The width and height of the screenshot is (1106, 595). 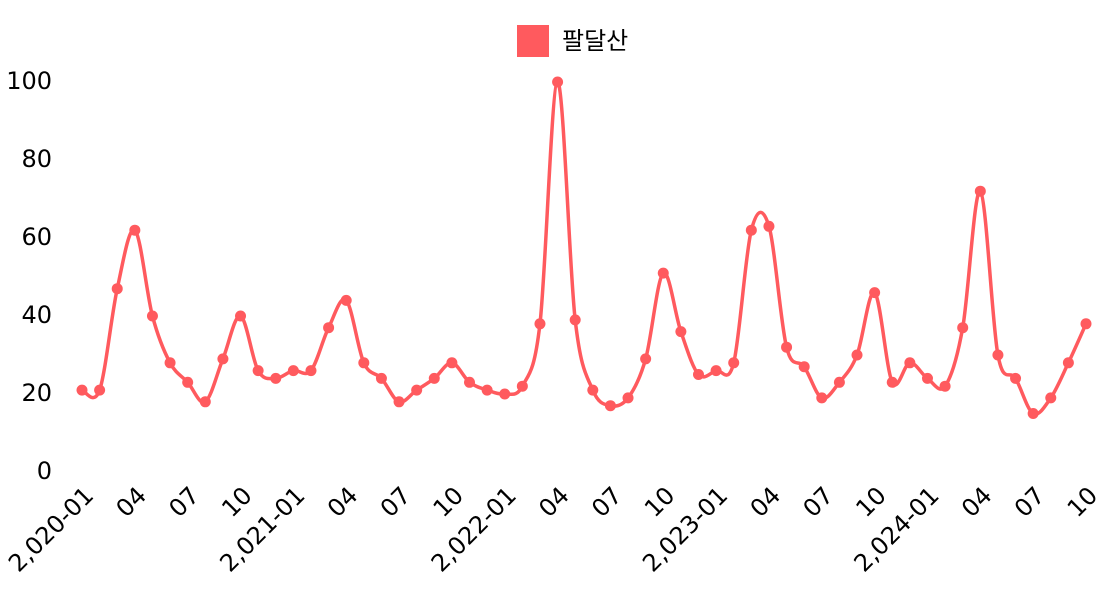 What do you see at coordinates (595, 41) in the screenshot?
I see `legend-label: 팔달산` at bounding box center [595, 41].